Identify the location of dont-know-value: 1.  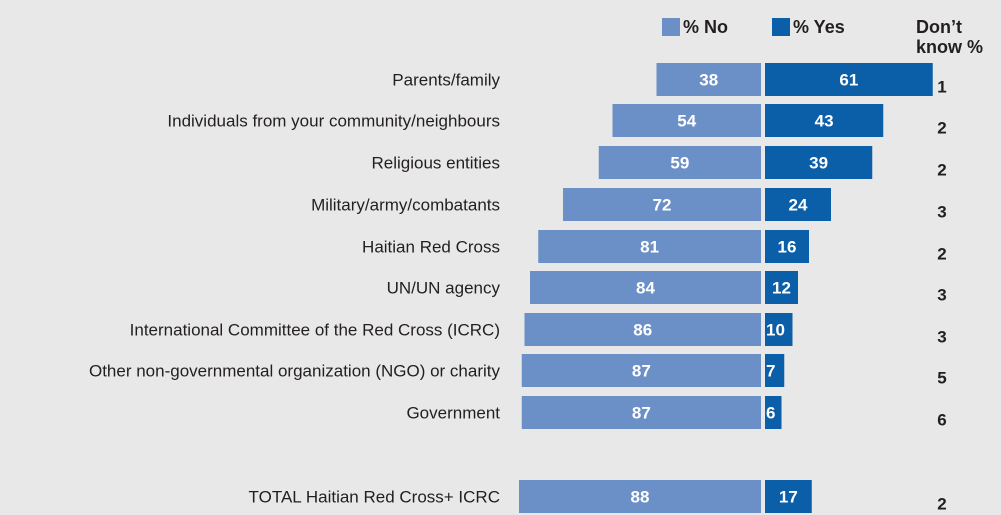
(941, 87).